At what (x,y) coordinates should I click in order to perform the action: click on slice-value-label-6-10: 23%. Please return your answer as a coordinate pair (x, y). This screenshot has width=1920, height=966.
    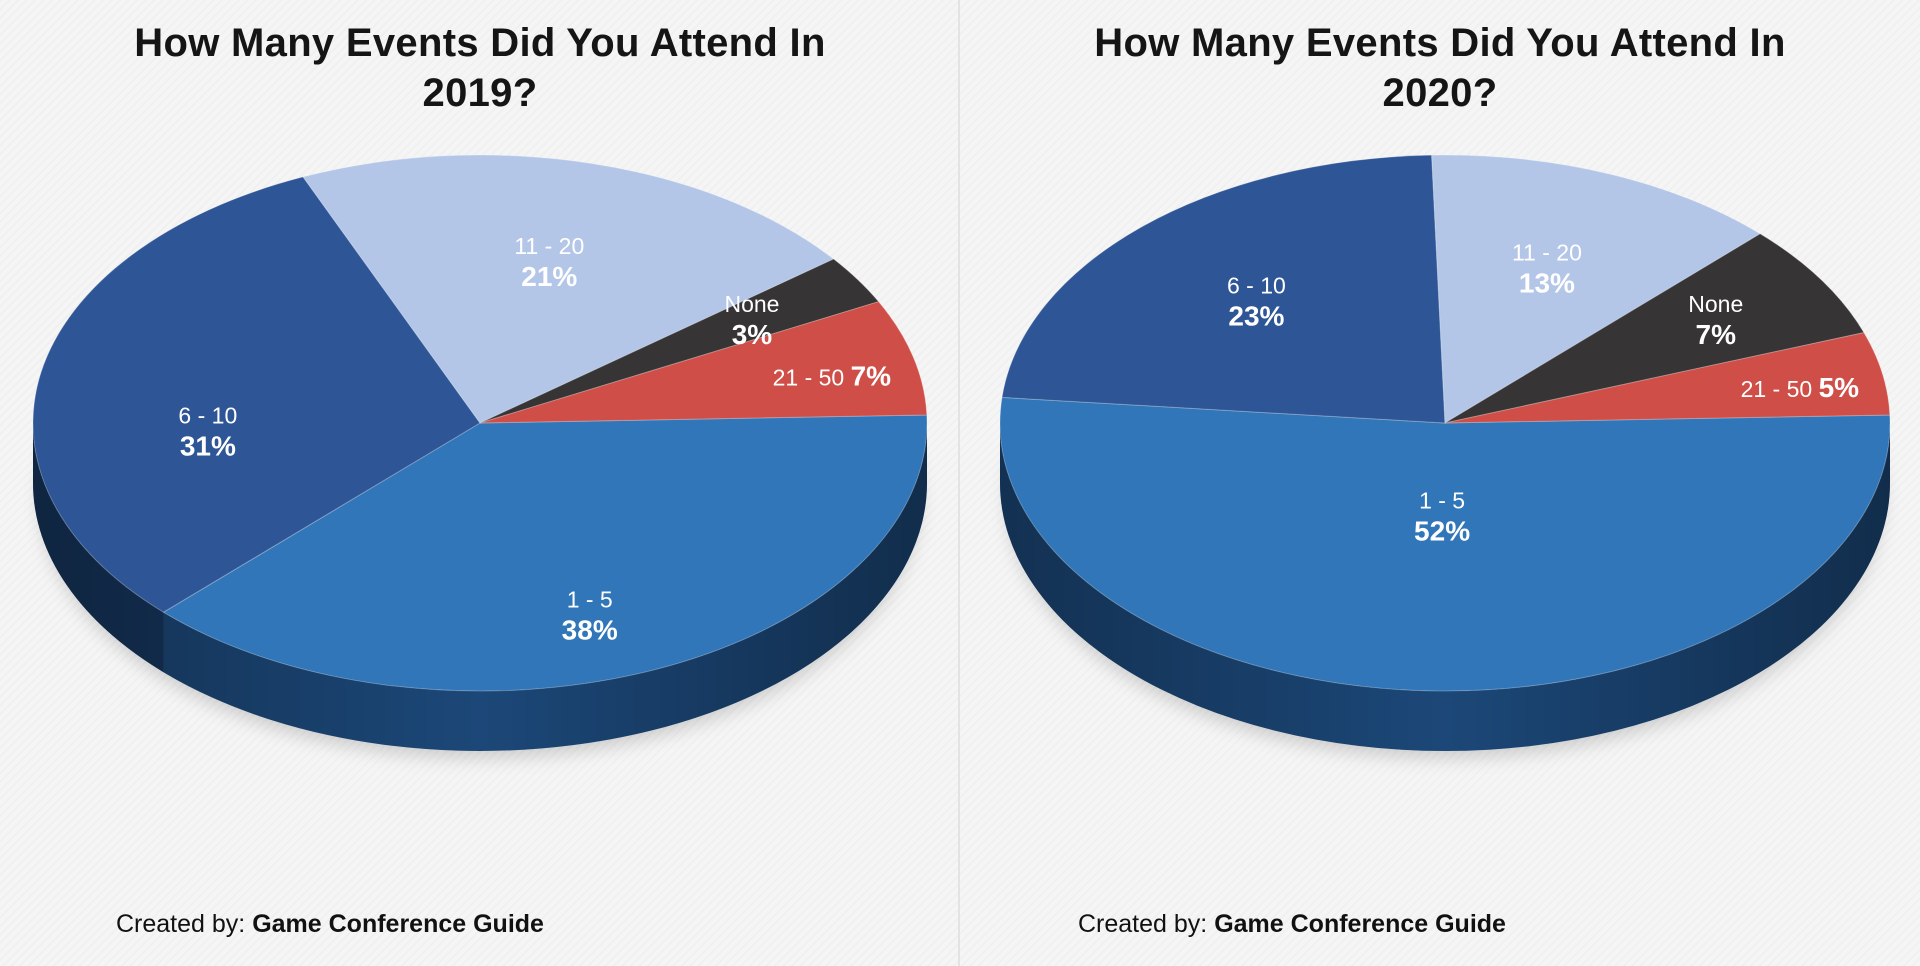
    Looking at the image, I should click on (1256, 316).